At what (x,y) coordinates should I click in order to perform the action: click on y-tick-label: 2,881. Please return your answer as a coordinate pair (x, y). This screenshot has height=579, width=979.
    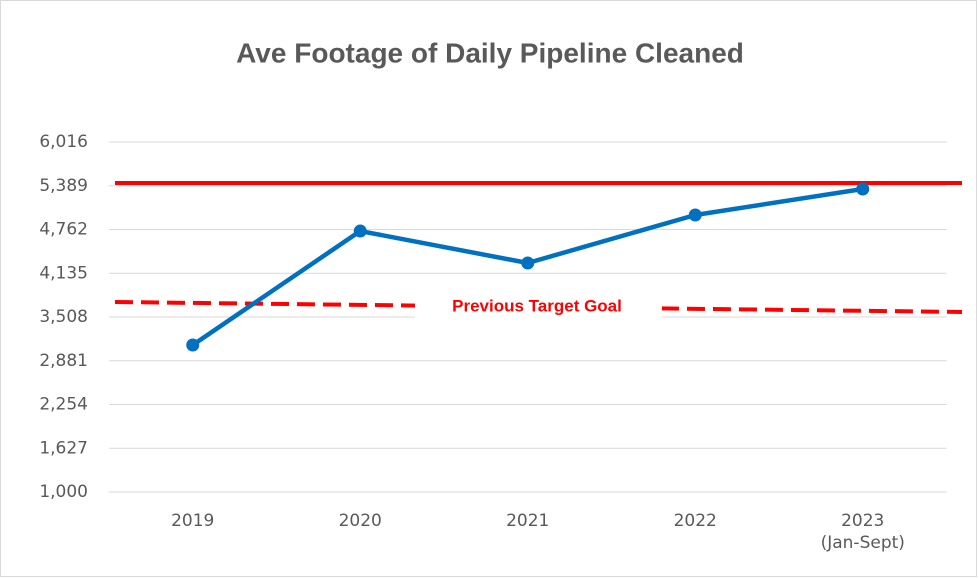
    Looking at the image, I should click on (63, 361).